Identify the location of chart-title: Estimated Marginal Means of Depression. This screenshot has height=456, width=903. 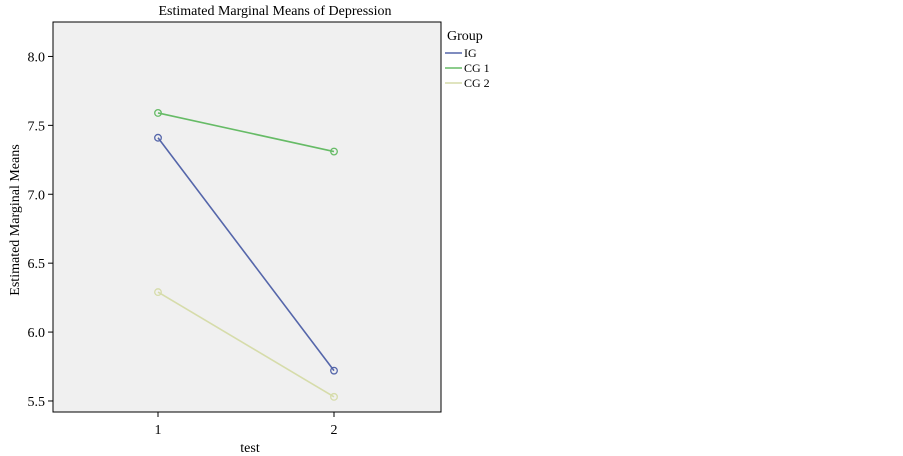
(274, 11).